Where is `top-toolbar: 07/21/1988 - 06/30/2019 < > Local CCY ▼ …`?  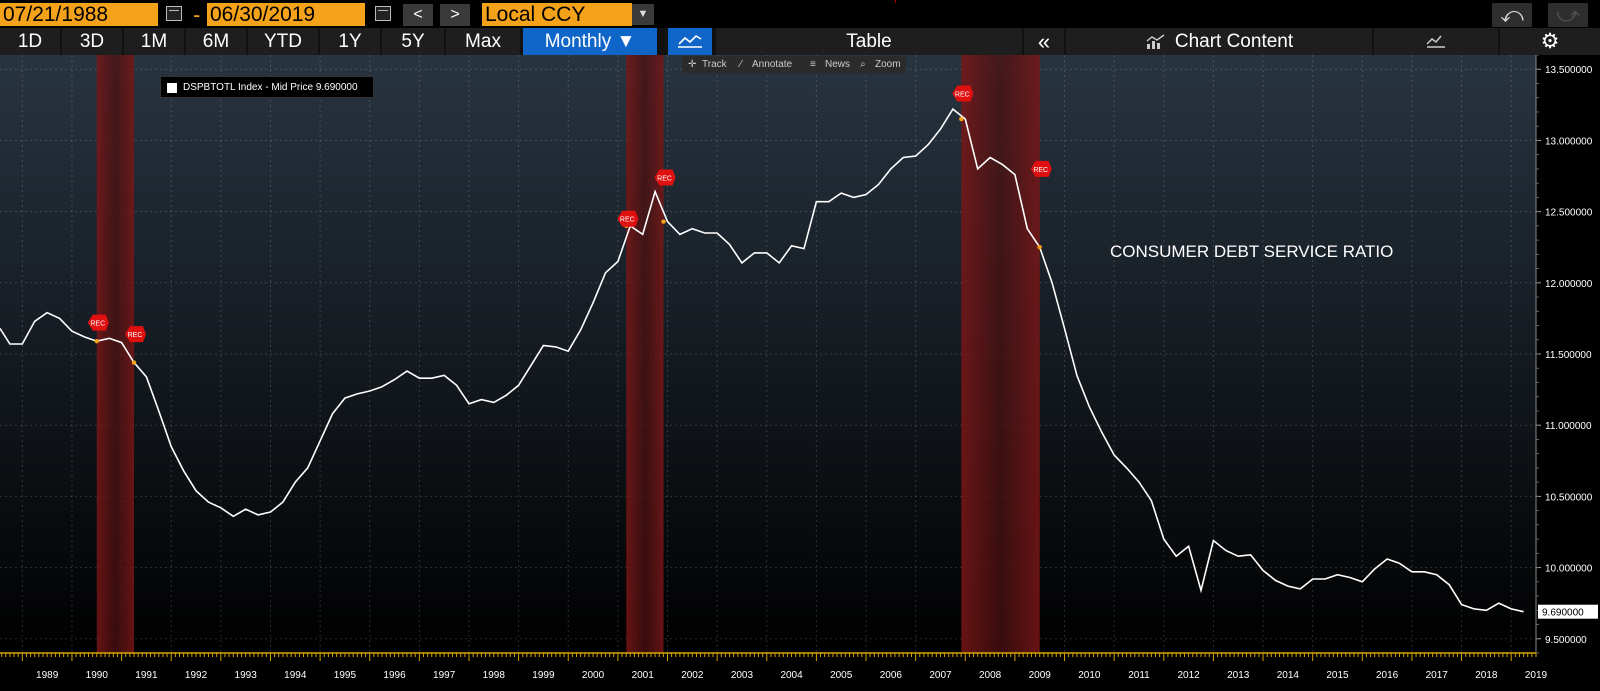
top-toolbar: 07/21/1988 - 06/30/2019 < > Local CCY ▼ … is located at coordinates (800, 14).